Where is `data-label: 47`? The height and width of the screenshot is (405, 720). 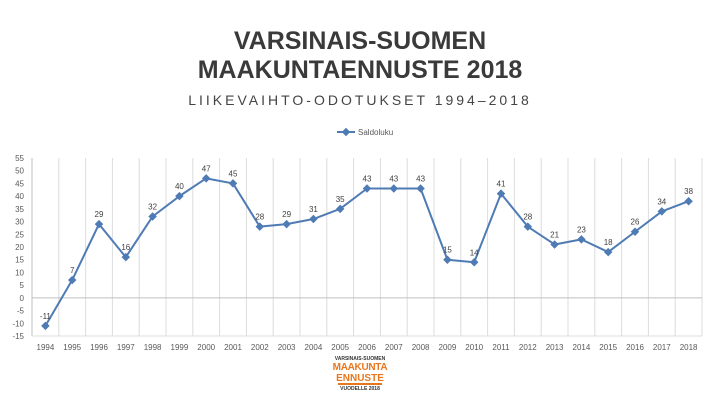
data-label: 47 is located at coordinates (206, 168).